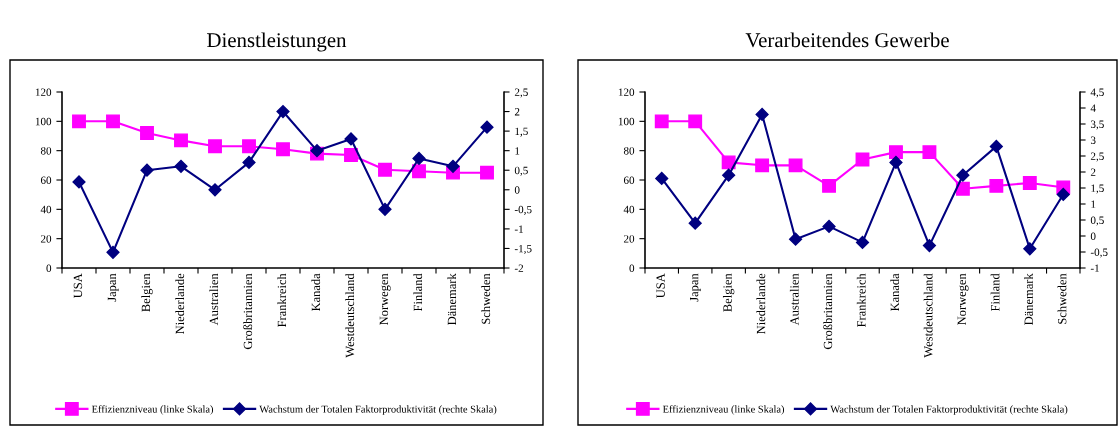  I want to click on y2-tick-label: 4,5, so click(1097, 93).